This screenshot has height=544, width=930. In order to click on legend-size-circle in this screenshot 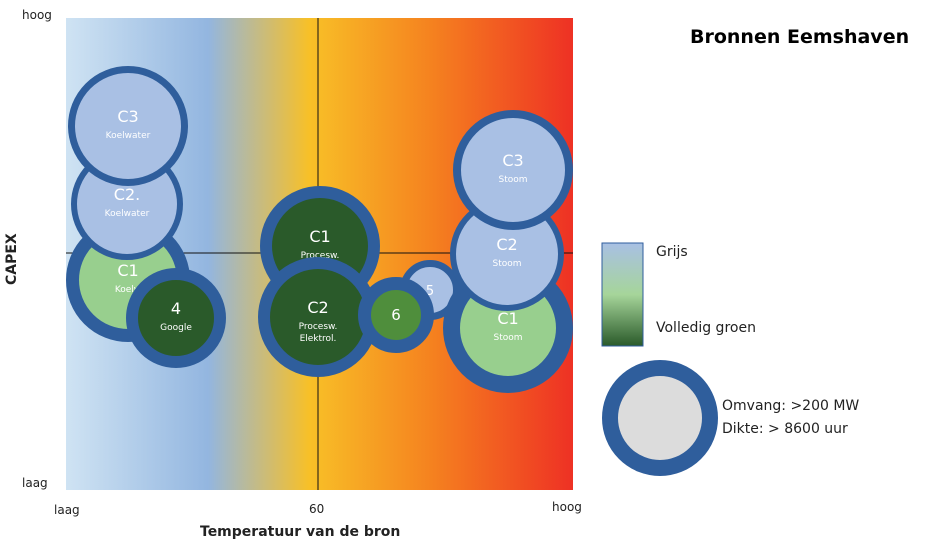, I will do `click(660, 418)`.